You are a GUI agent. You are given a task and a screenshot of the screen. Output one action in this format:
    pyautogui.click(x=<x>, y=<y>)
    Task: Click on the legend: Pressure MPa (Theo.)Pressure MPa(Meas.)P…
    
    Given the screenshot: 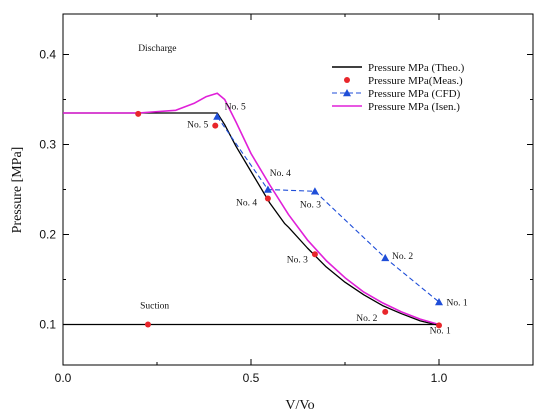 What is the action you would take?
    pyautogui.click(x=398, y=87)
    